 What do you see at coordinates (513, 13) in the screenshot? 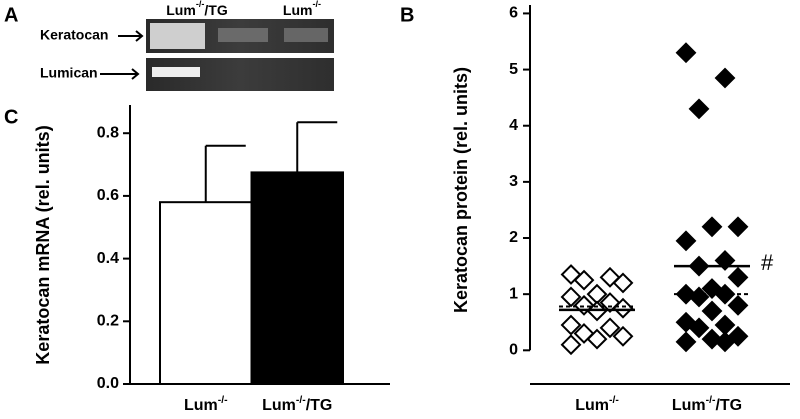
I see `y-tick-label: 6` at bounding box center [513, 13].